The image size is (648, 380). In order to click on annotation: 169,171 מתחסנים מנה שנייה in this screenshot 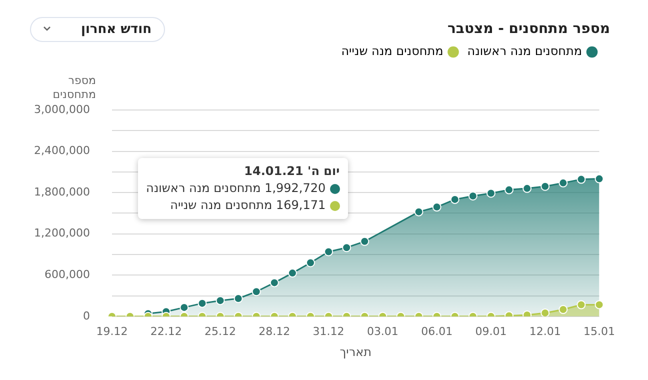, I will do `click(248, 205)`.